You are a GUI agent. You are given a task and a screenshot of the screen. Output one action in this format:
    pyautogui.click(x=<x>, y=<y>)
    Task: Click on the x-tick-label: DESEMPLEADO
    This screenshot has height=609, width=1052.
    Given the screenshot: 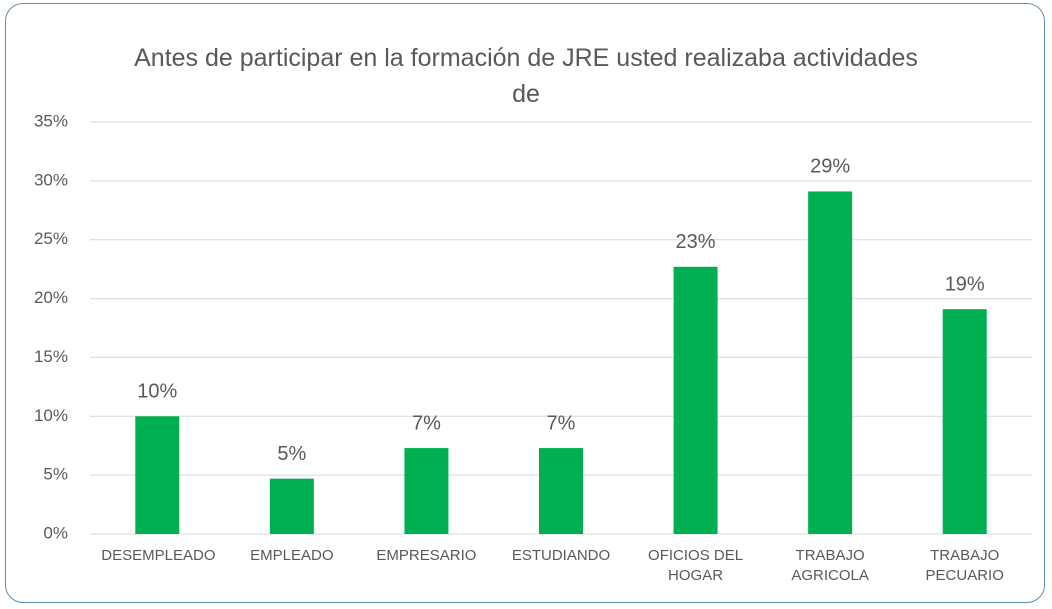 What is the action you would take?
    pyautogui.click(x=158, y=555)
    